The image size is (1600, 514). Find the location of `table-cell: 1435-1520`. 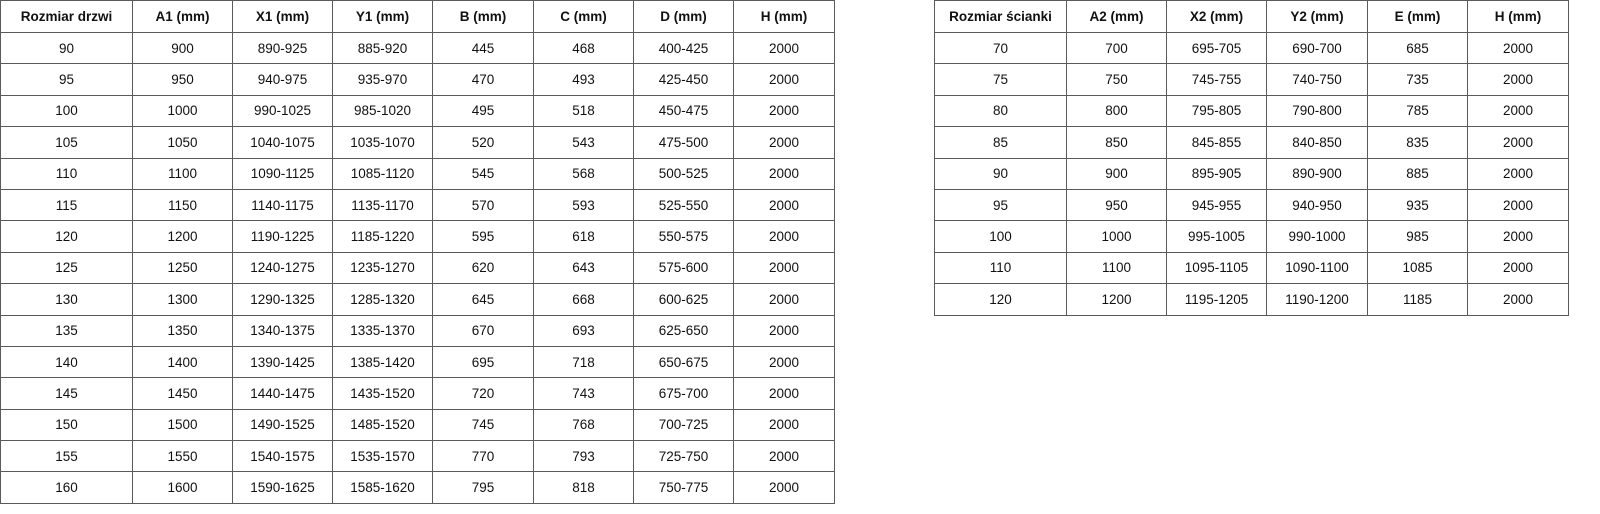

table-cell: 1435-1520 is located at coordinates (382, 393).